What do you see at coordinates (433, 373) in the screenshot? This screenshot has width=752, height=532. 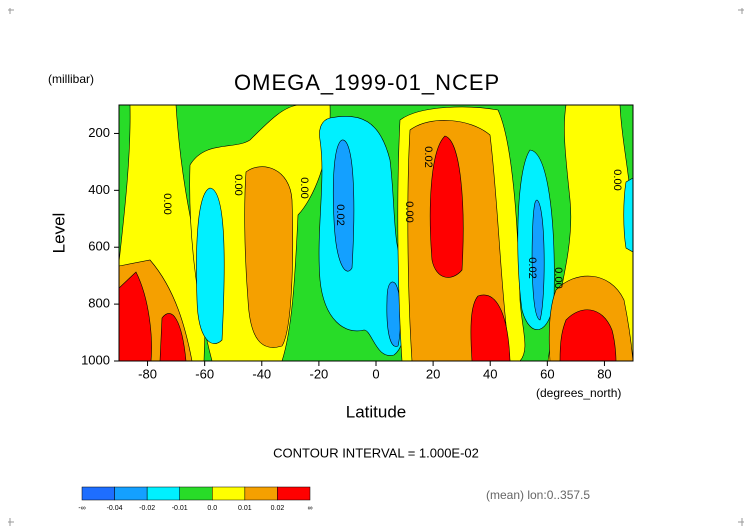 I see `x-tick-label: 20` at bounding box center [433, 373].